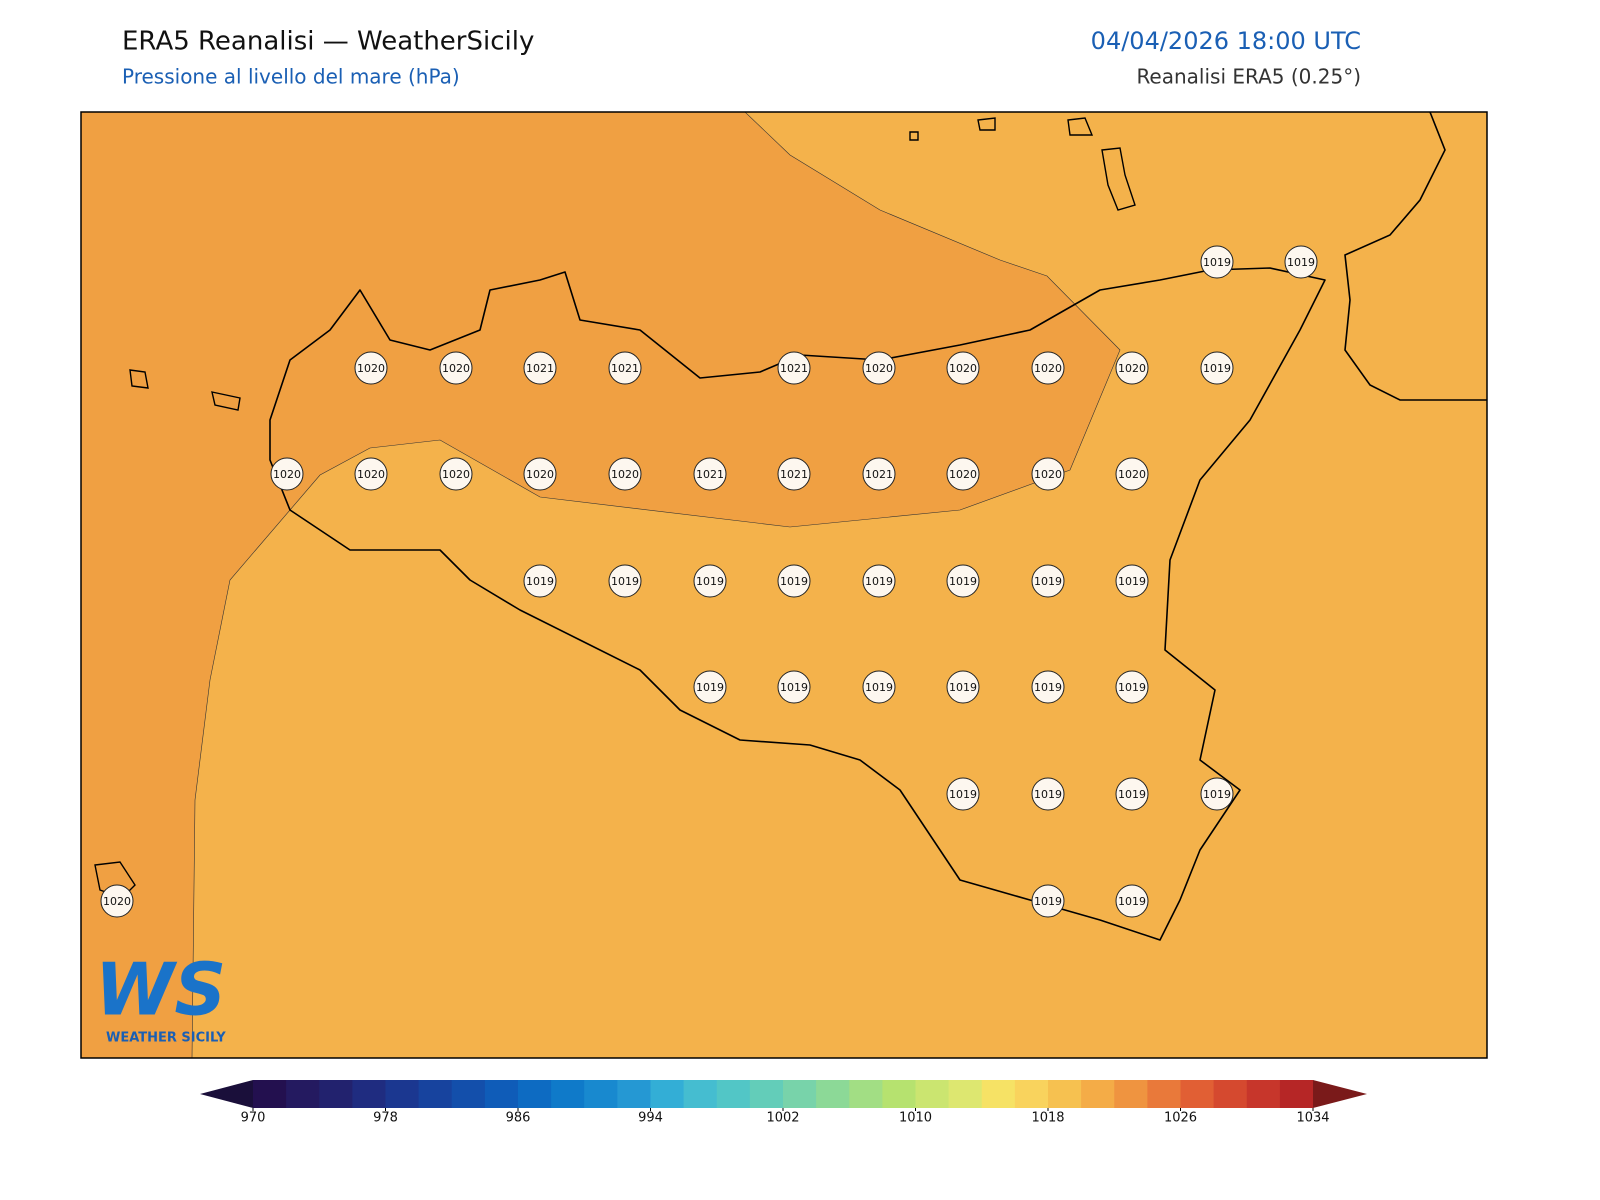 The width and height of the screenshot is (1600, 1200). Describe the element at coordinates (1226, 41) in the screenshot. I see `datetime: 04/04/2026 18:00 UTC` at that location.